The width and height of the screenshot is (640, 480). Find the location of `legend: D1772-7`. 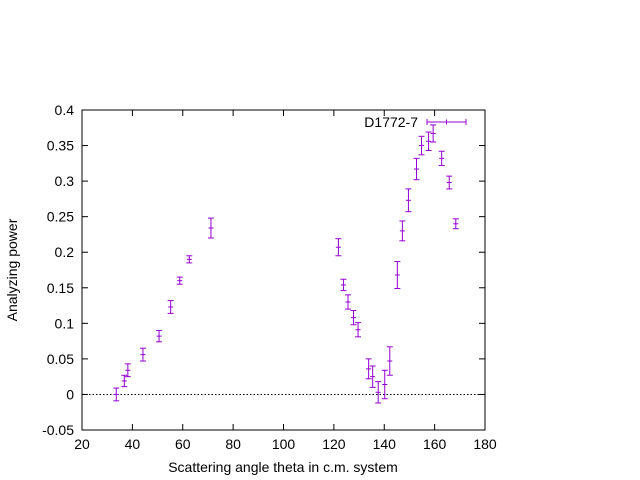

legend: D1772-7 is located at coordinates (415, 122).